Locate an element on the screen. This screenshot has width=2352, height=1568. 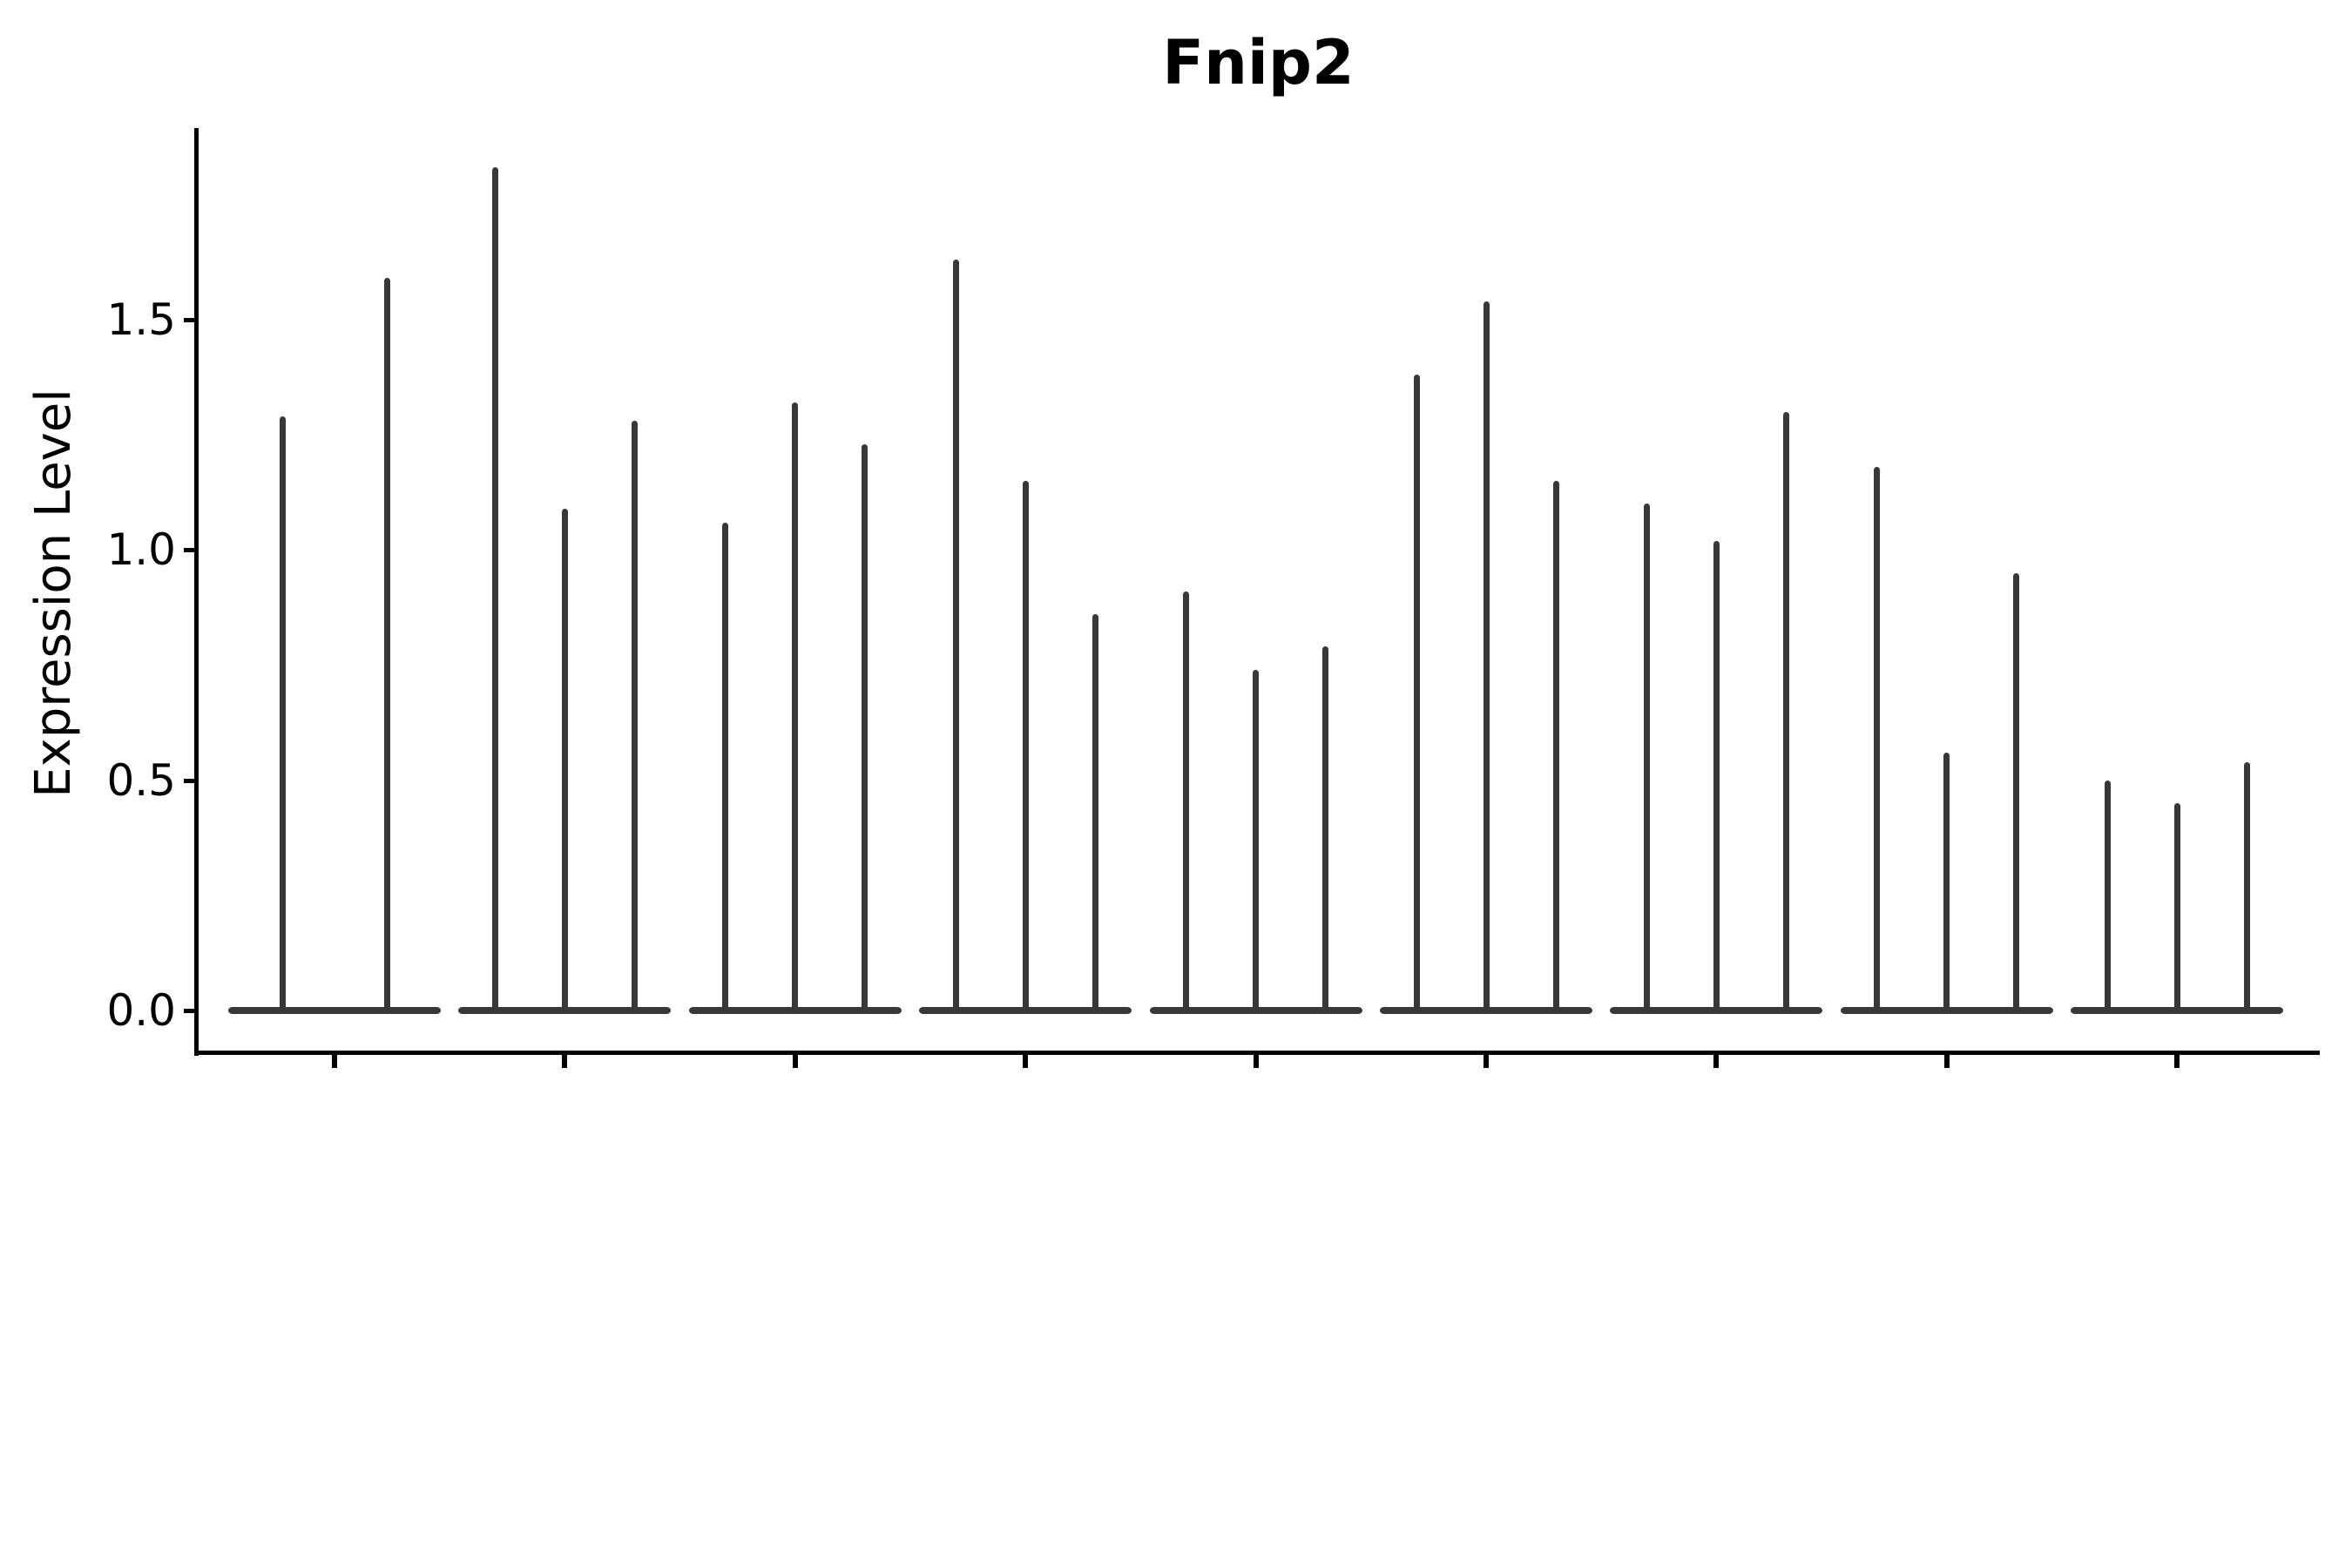
y-tick-label: 1.0 is located at coordinates (141, 549).